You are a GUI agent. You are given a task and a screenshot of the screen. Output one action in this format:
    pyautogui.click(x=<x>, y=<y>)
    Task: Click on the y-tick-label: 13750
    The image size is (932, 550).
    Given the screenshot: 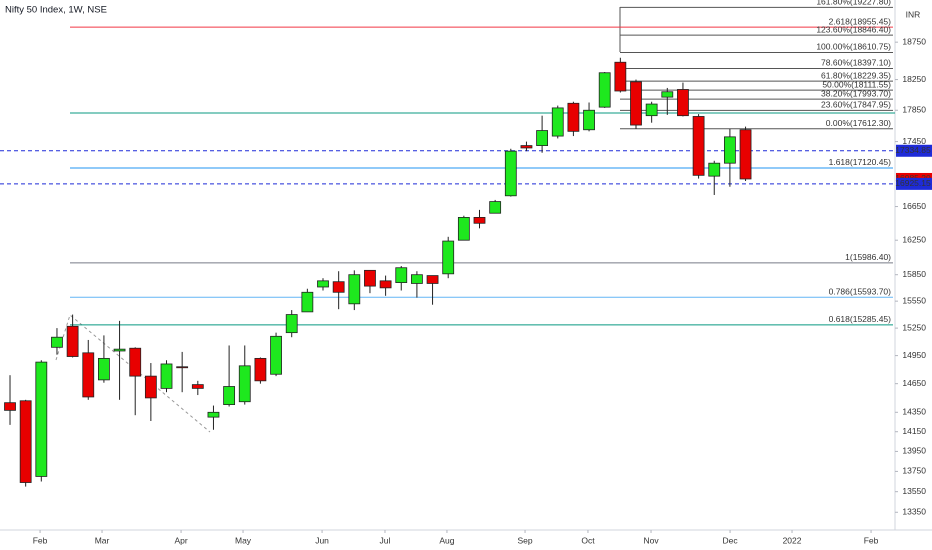 What is the action you would take?
    pyautogui.click(x=914, y=471)
    